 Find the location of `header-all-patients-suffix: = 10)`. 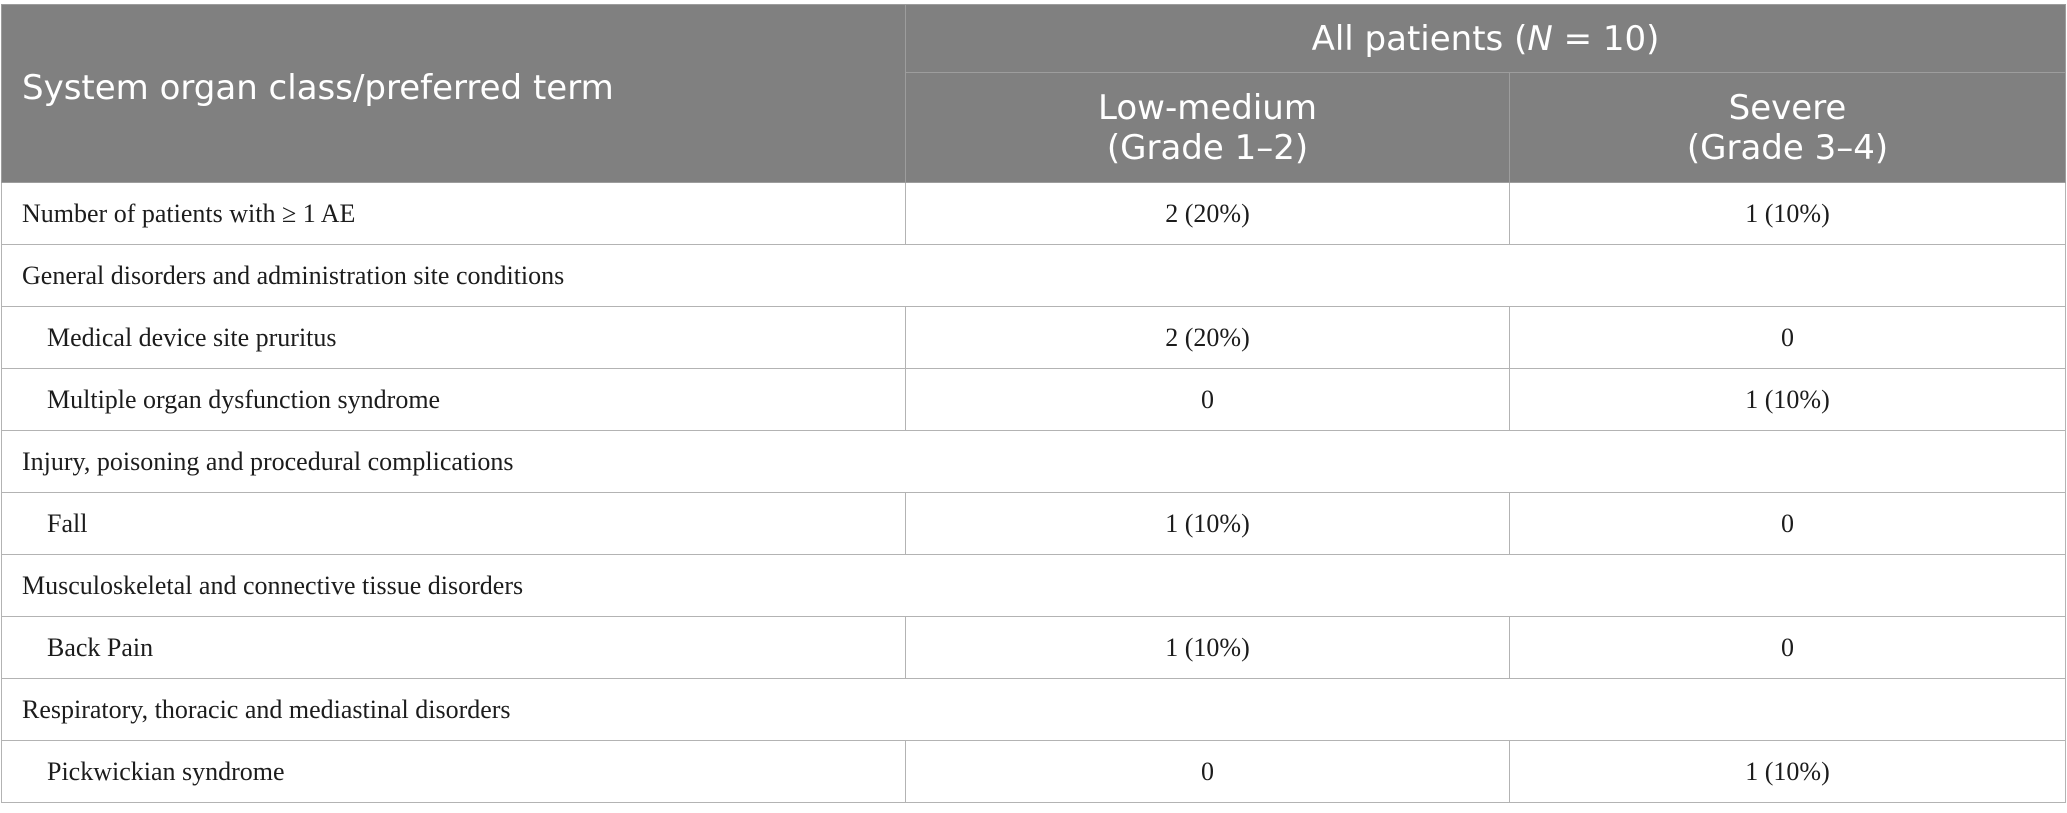

header-all-patients-suffix: = 10) is located at coordinates (1606, 38).